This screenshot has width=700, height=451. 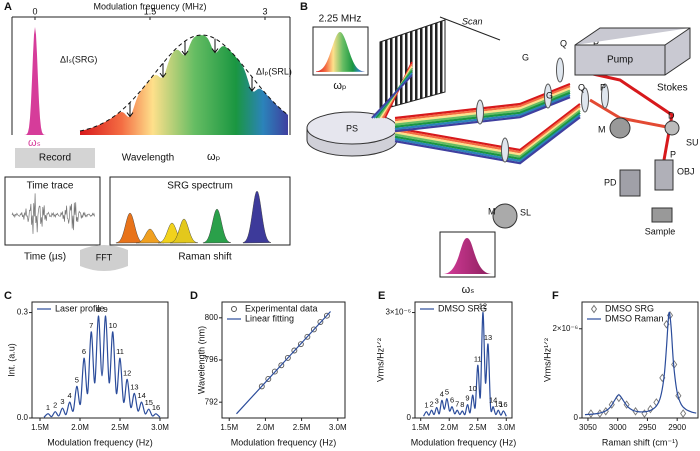 I want to click on tick-label: 0, so click(x=34, y=11).